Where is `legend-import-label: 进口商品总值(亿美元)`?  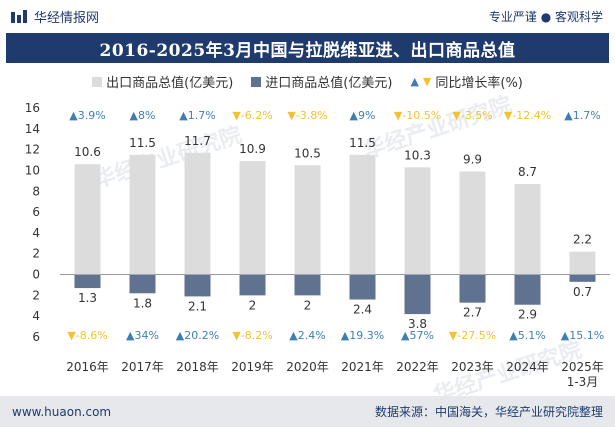 legend-import-label: 进口商品总值(亿美元) is located at coordinates (329, 83).